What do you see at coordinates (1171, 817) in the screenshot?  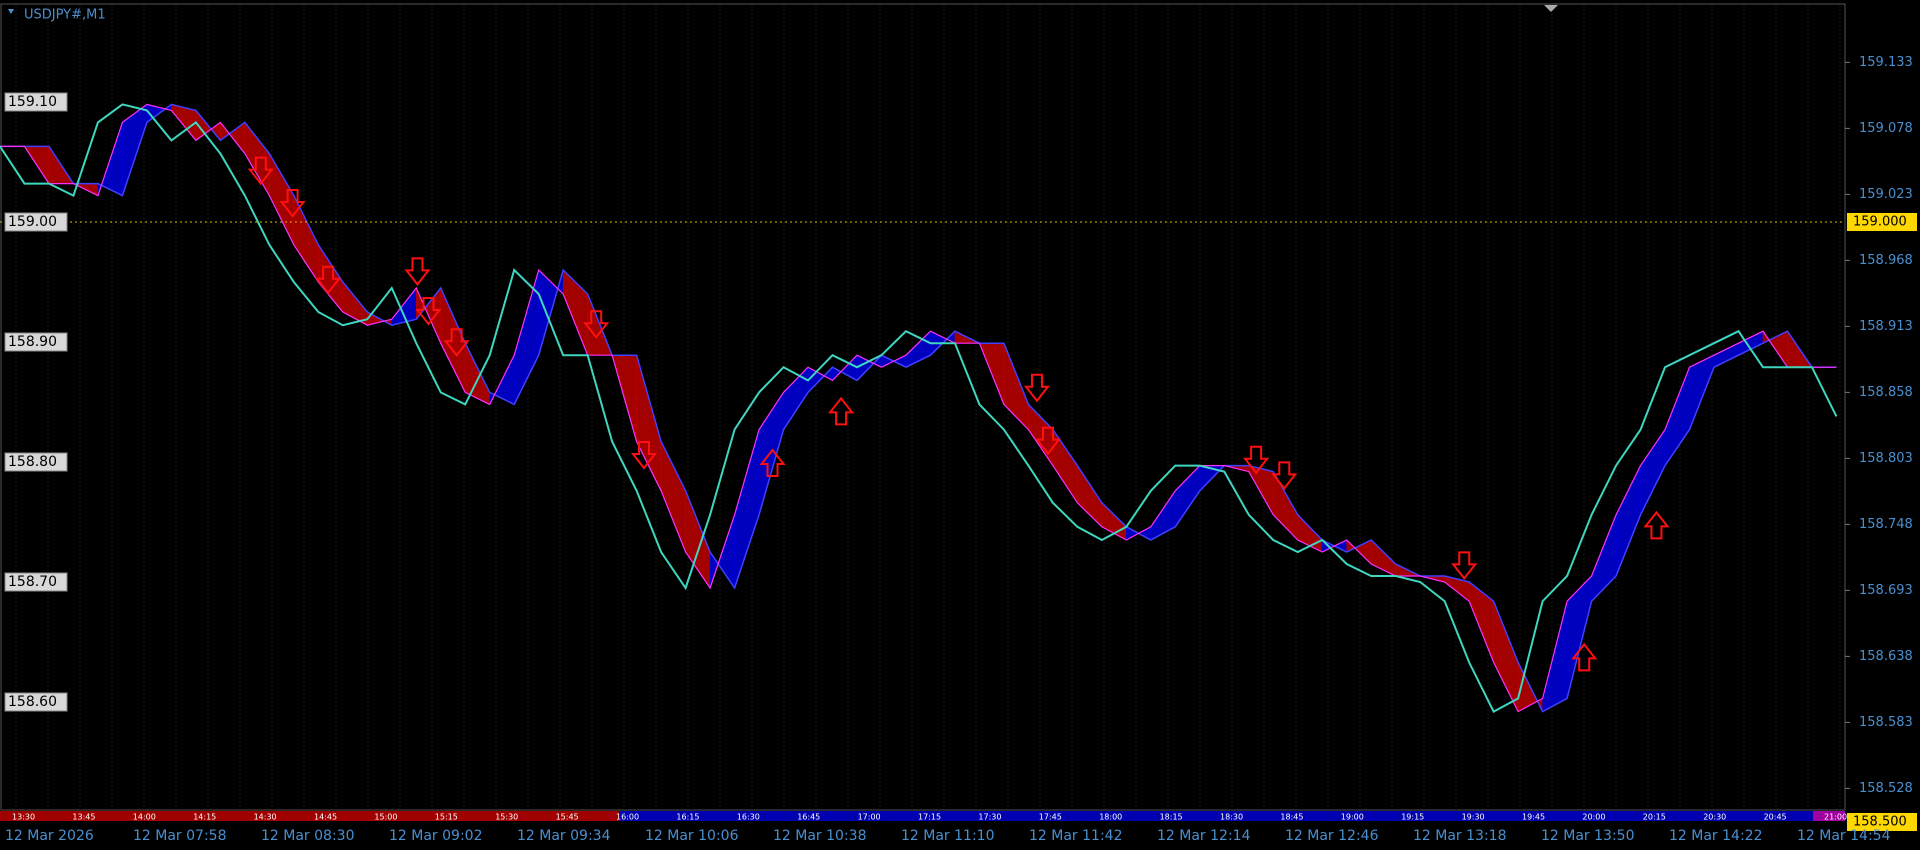 I see `session-label: 18:15` at bounding box center [1171, 817].